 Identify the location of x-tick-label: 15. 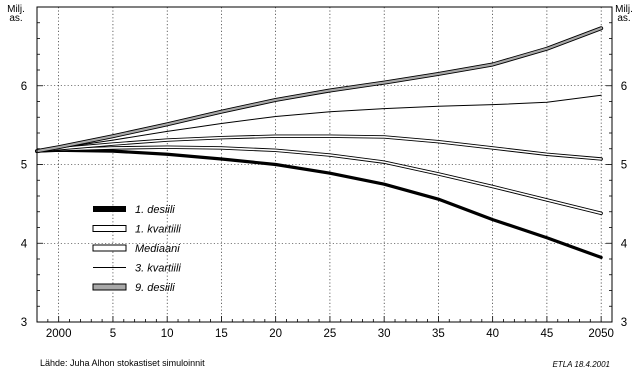
(221, 334).